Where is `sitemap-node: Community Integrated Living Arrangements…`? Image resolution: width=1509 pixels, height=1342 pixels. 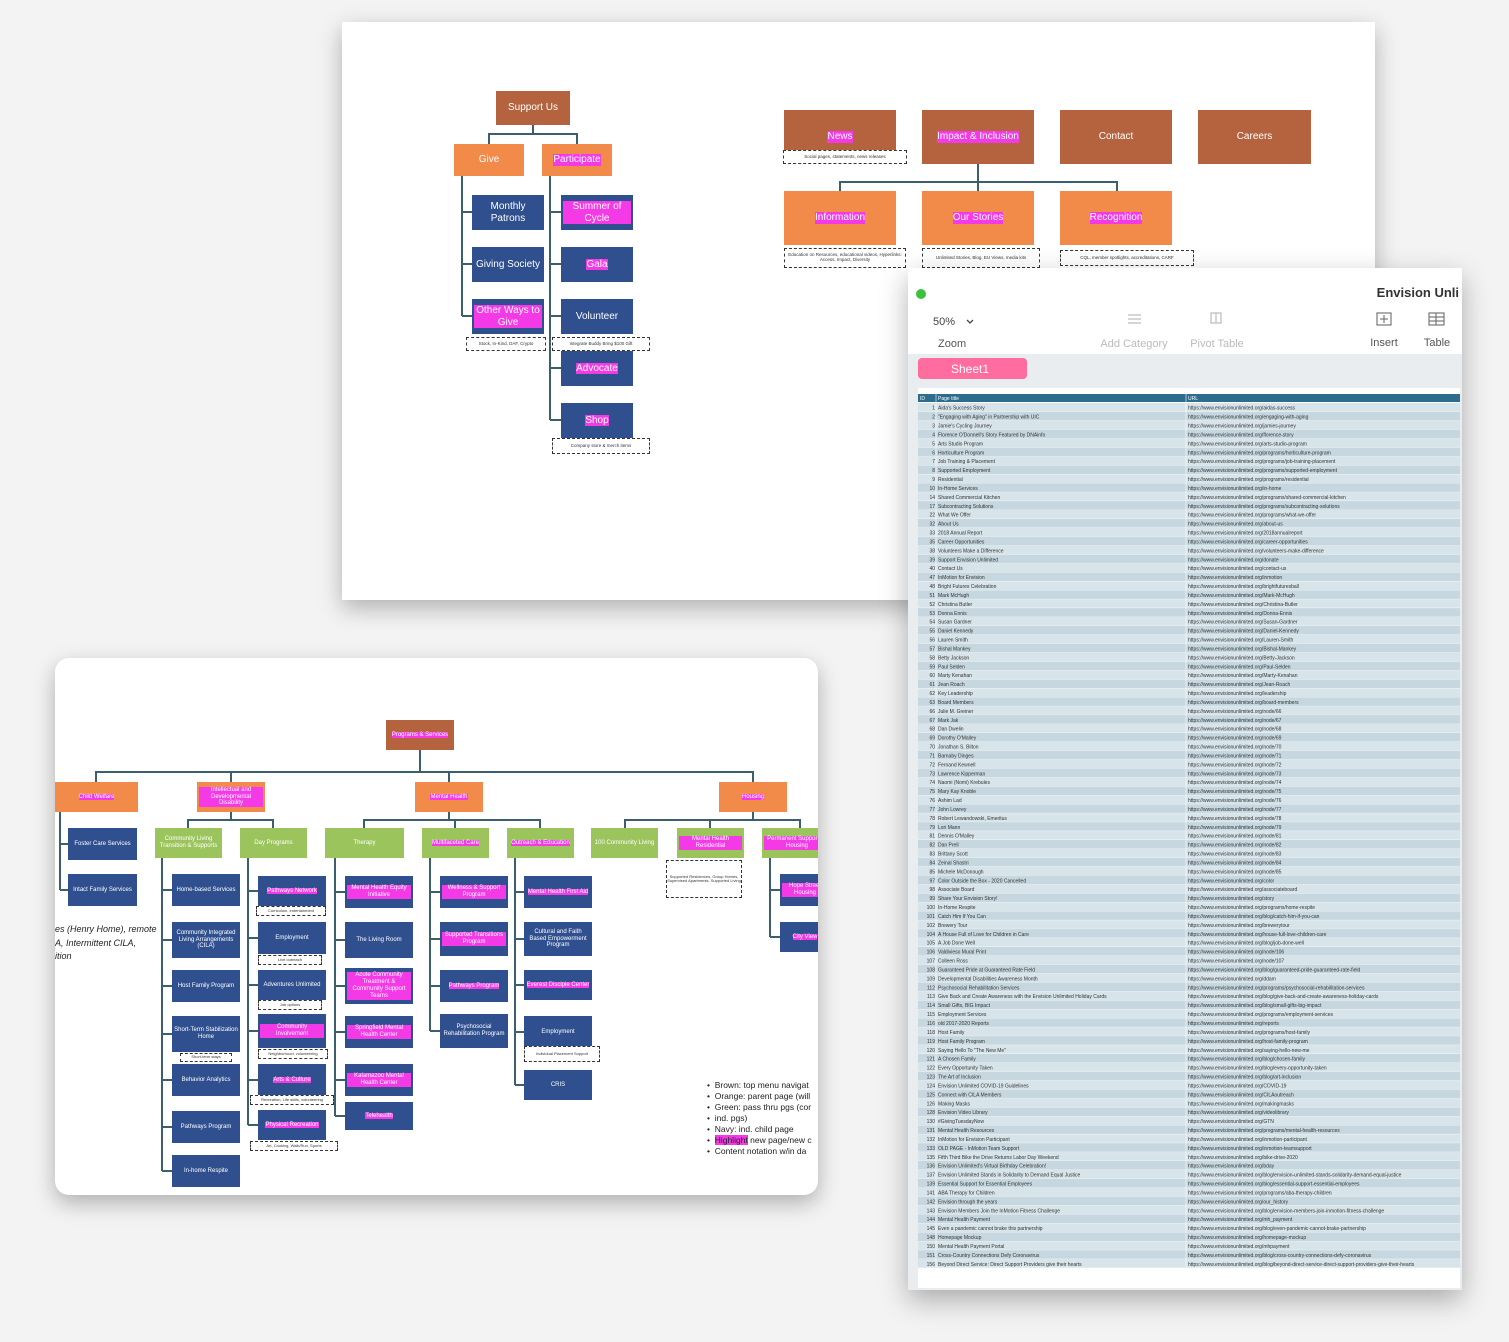
sitemap-node: Community Integrated Living Arrangements… is located at coordinates (206, 940).